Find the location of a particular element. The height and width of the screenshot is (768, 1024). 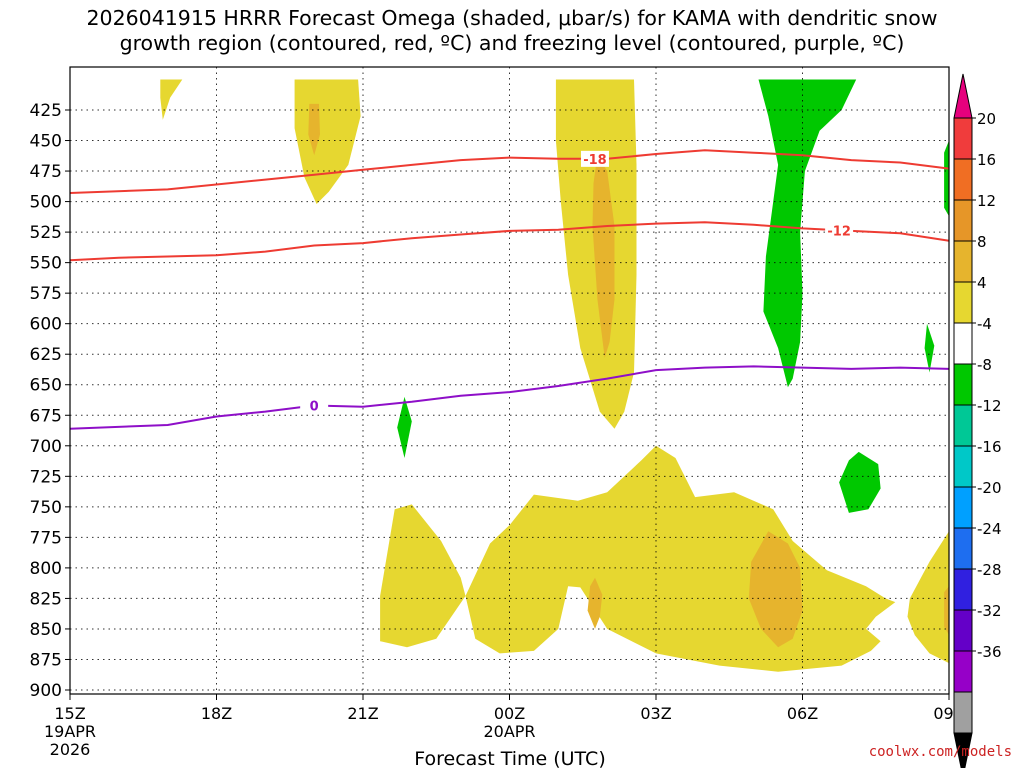

x-tick-label-15Z: 15Z is located at coordinates (69, 713).